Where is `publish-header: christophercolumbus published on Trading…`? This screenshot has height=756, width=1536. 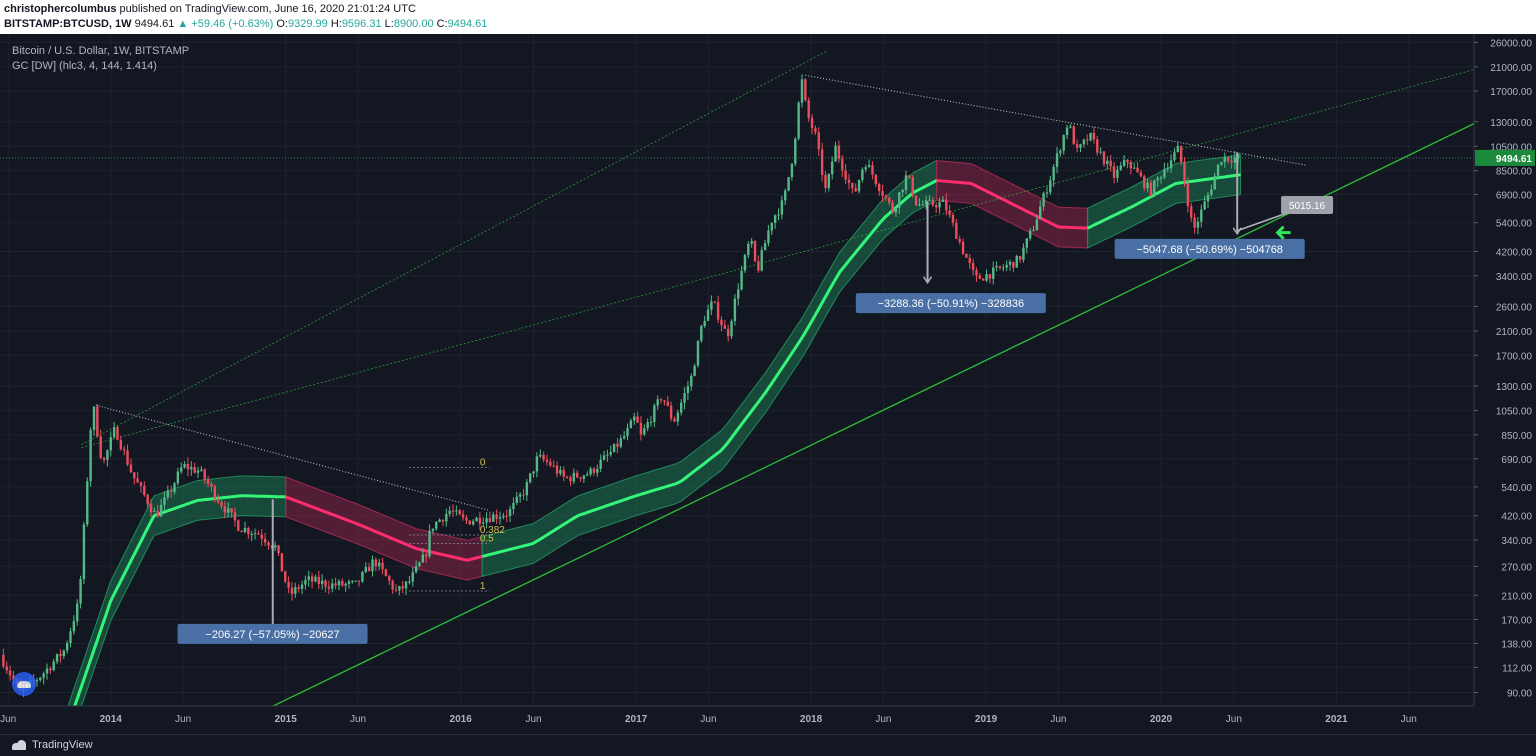 publish-header: christophercolumbus published on Trading… is located at coordinates (768, 17).